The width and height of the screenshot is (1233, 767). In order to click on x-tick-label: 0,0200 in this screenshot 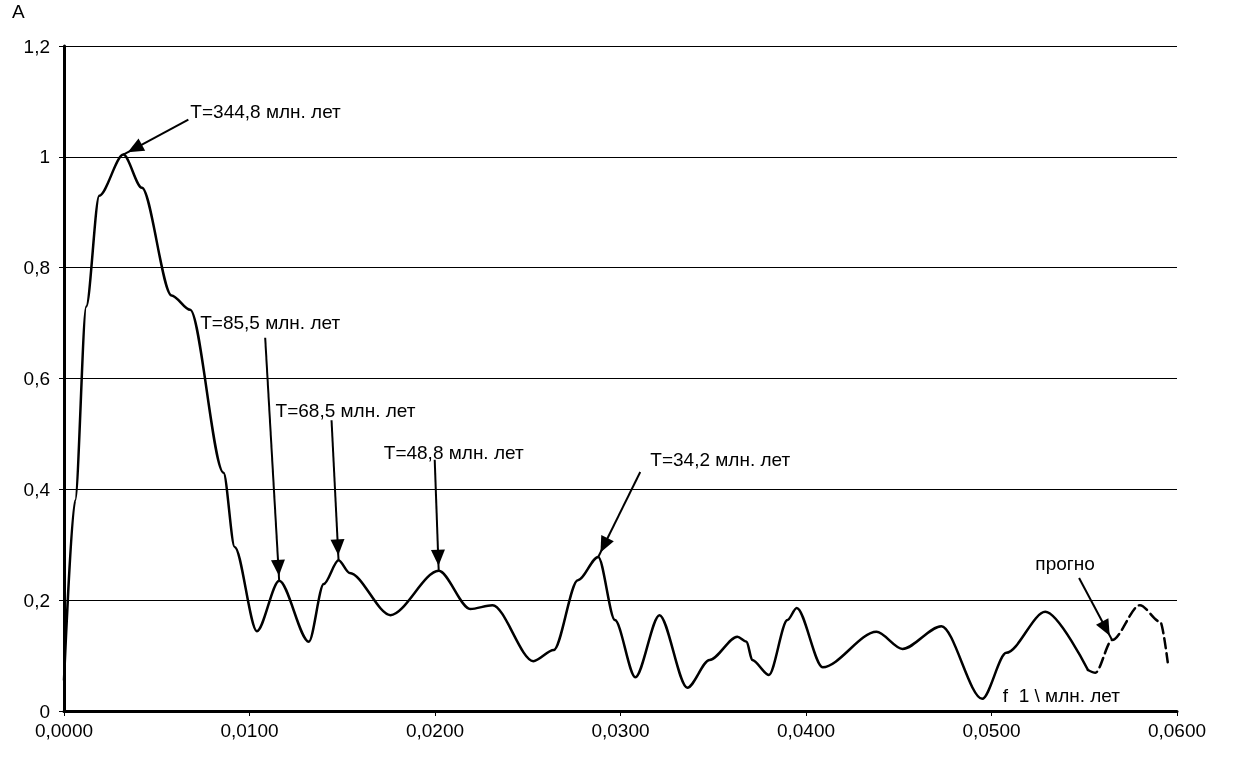, I will do `click(435, 730)`.